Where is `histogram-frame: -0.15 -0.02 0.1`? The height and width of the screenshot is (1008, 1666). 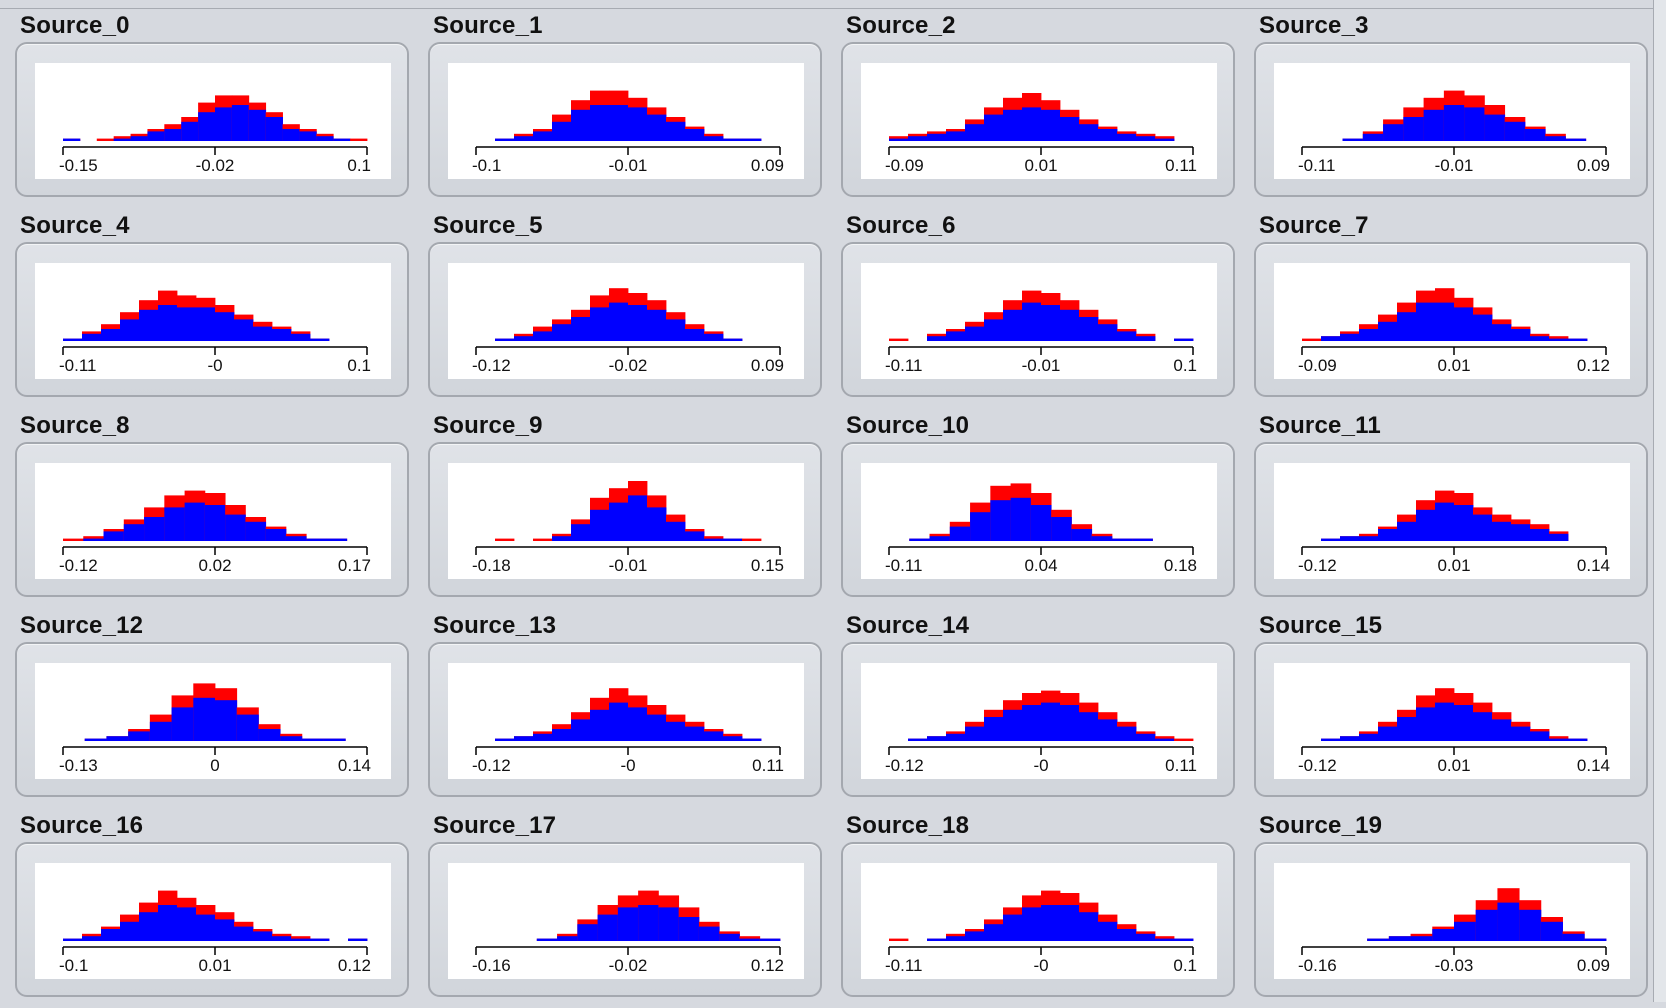 histogram-frame: -0.15 -0.02 0.1 is located at coordinates (212, 119).